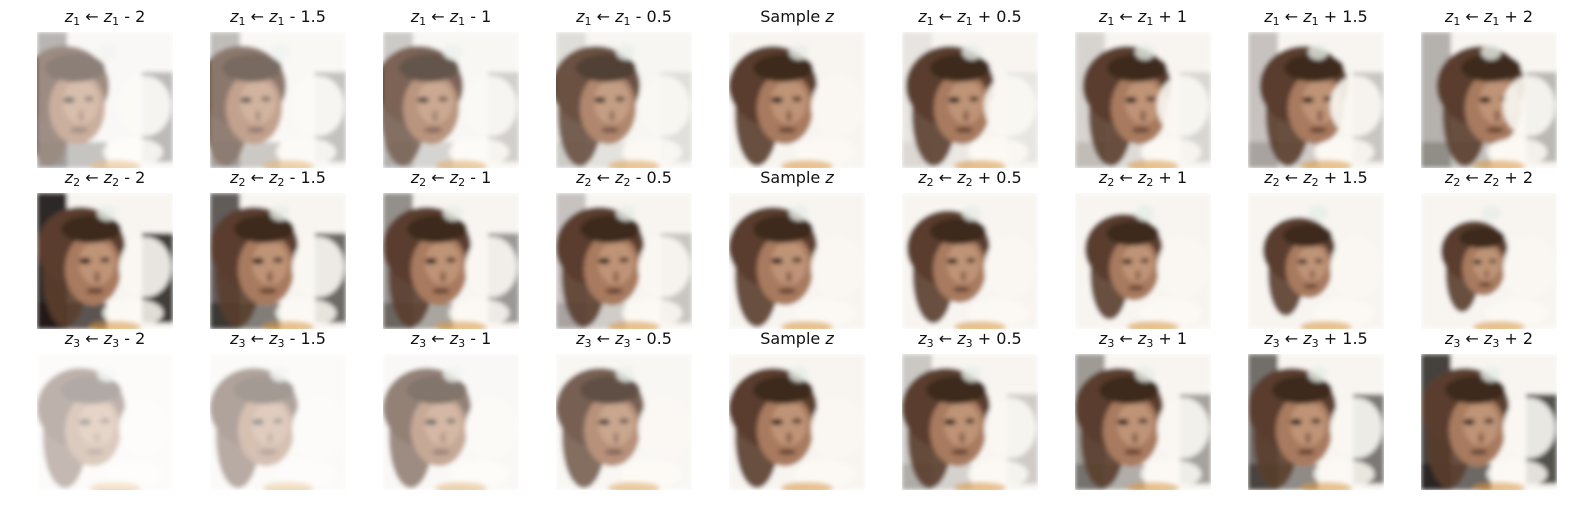 Image resolution: width=1590 pixels, height=528 pixels. Describe the element at coordinates (1143, 178) in the screenshot. I see `panel-title: z2 ← z2 + 1` at that location.